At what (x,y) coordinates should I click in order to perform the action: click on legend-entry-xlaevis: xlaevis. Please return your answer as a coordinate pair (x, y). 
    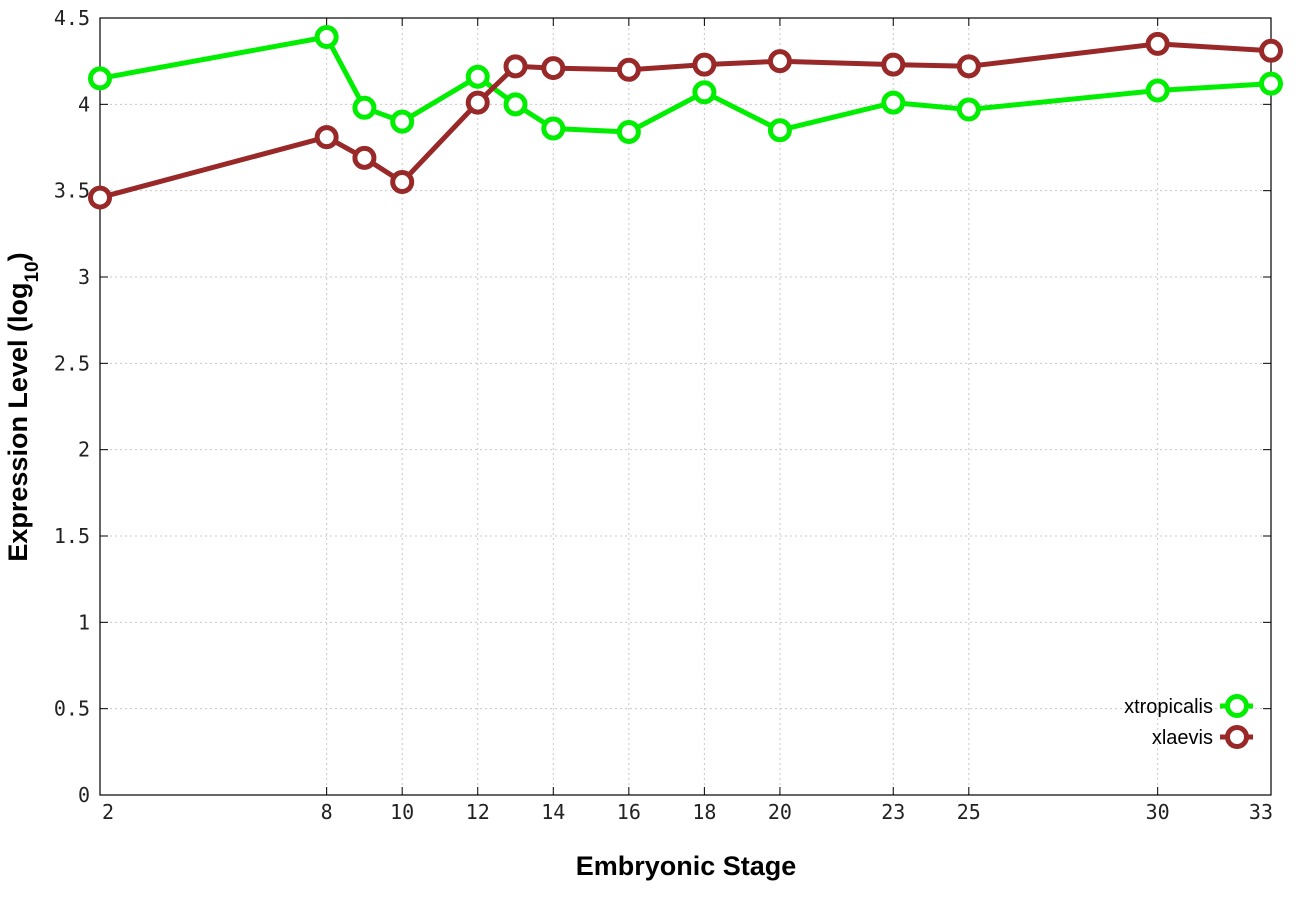
    Looking at the image, I should click on (1202, 737).